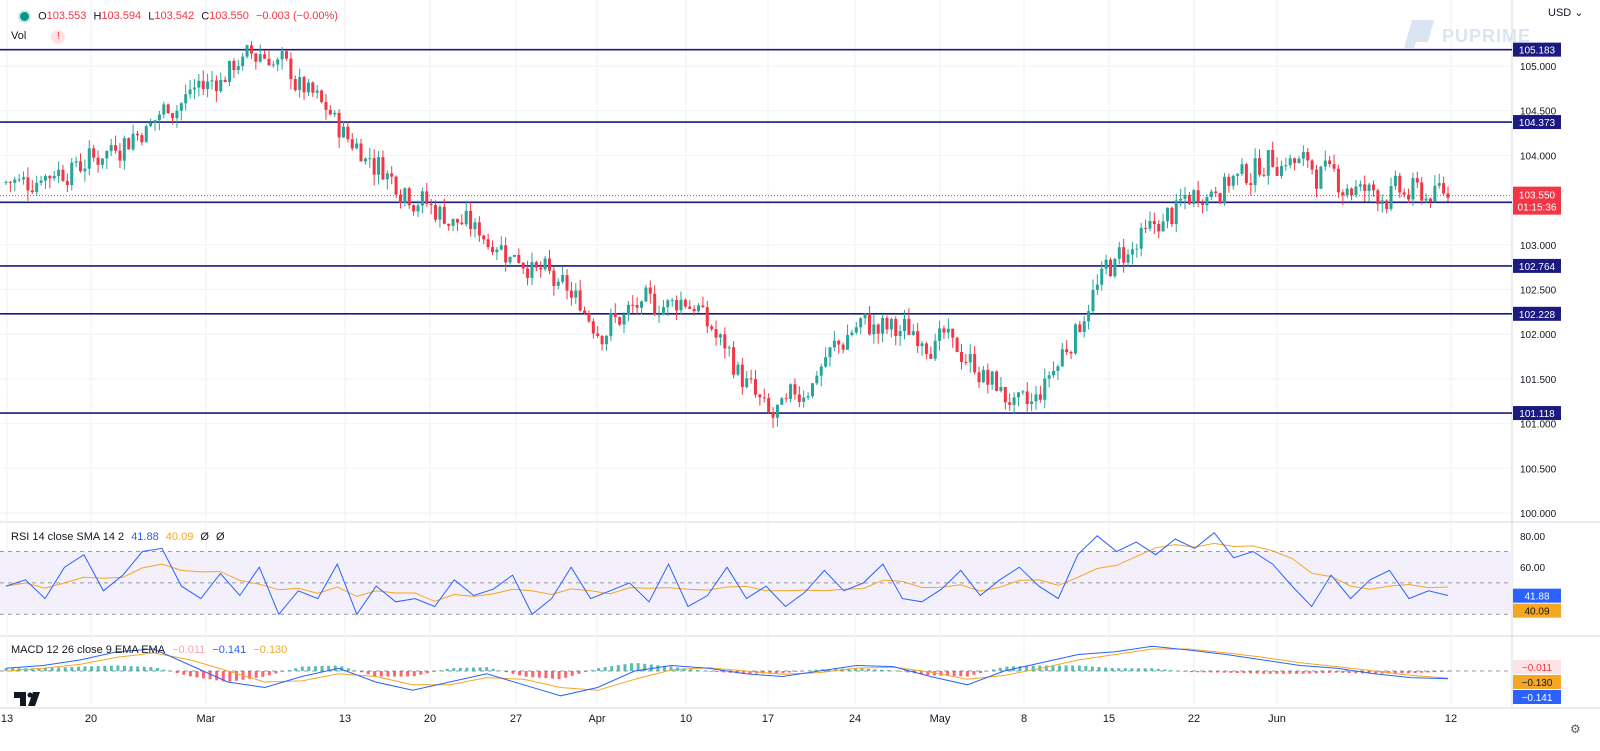 Image resolution: width=1600 pixels, height=751 pixels. I want to click on tradingview-logo-icon, so click(28, 702).